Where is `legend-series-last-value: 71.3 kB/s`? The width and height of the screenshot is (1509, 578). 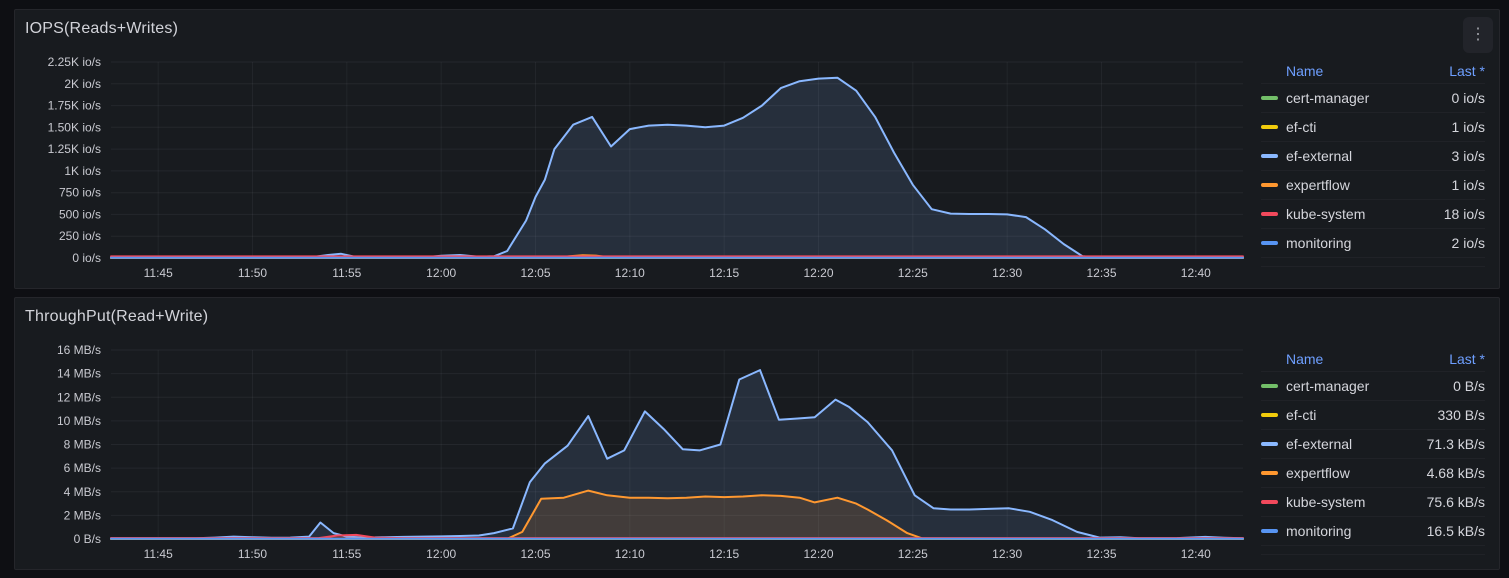
legend-series-last-value: 71.3 kB/s is located at coordinates (1455, 444).